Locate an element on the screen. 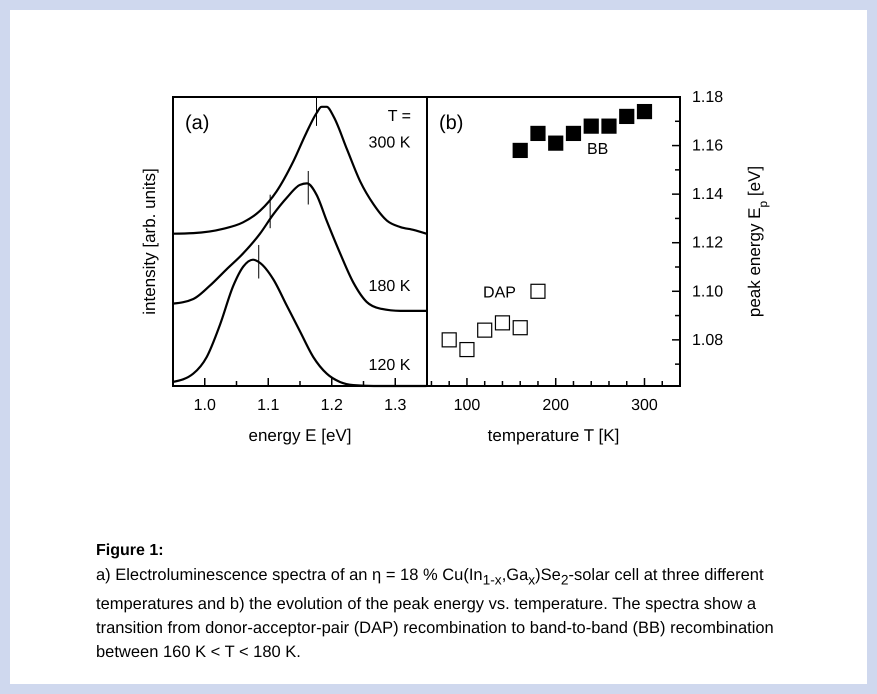  y2-tick-label: 1.16 is located at coordinates (708, 146).